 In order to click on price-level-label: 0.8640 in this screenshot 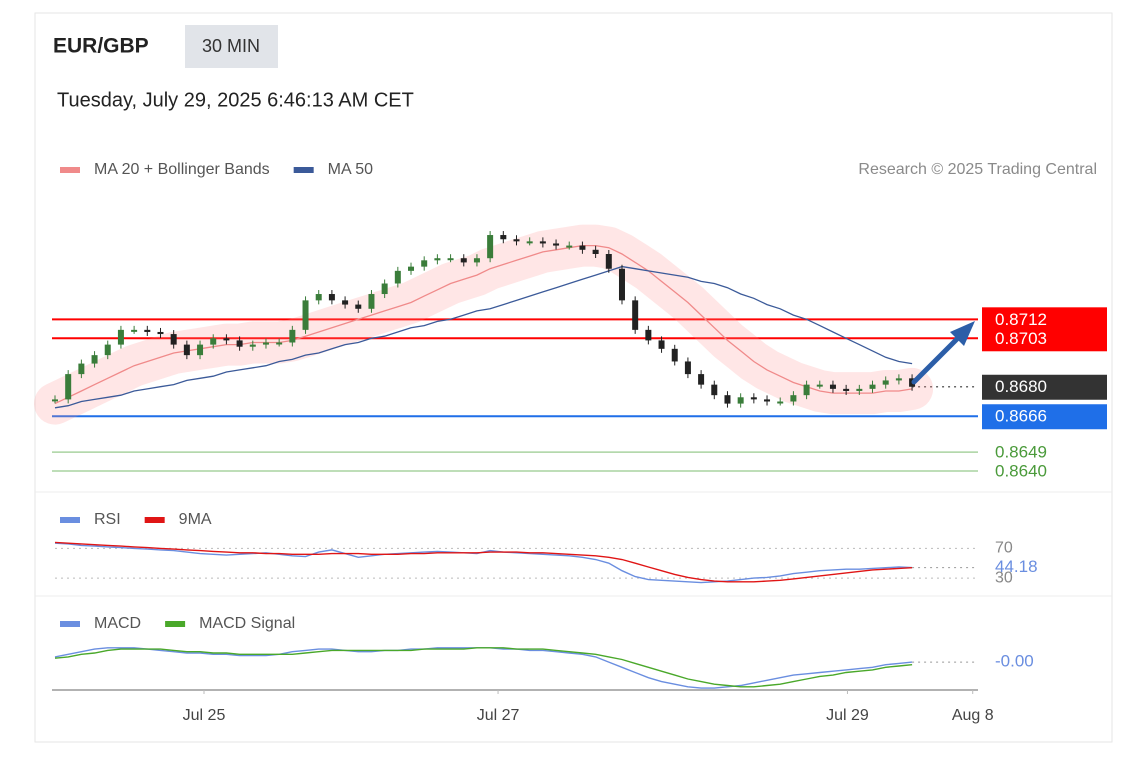, I will do `click(1021, 471)`.